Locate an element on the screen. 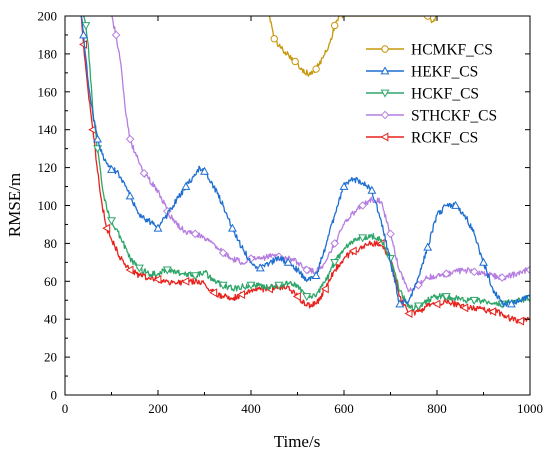 The image size is (550, 457). y-tick-label: 60 is located at coordinates (50, 281).